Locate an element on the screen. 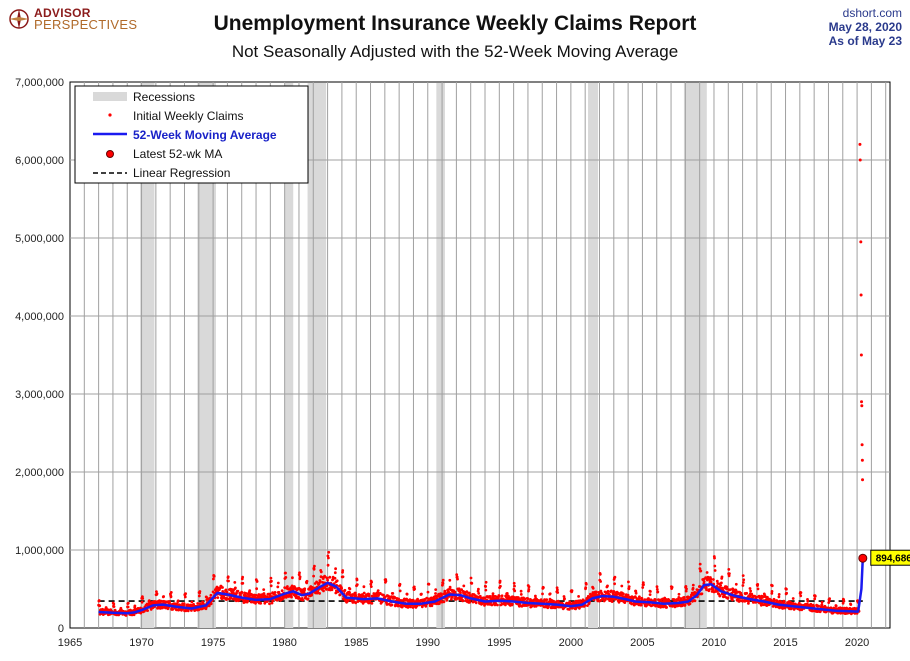 The height and width of the screenshot is (661, 910). x-tick-label: 1975 is located at coordinates (213, 643).